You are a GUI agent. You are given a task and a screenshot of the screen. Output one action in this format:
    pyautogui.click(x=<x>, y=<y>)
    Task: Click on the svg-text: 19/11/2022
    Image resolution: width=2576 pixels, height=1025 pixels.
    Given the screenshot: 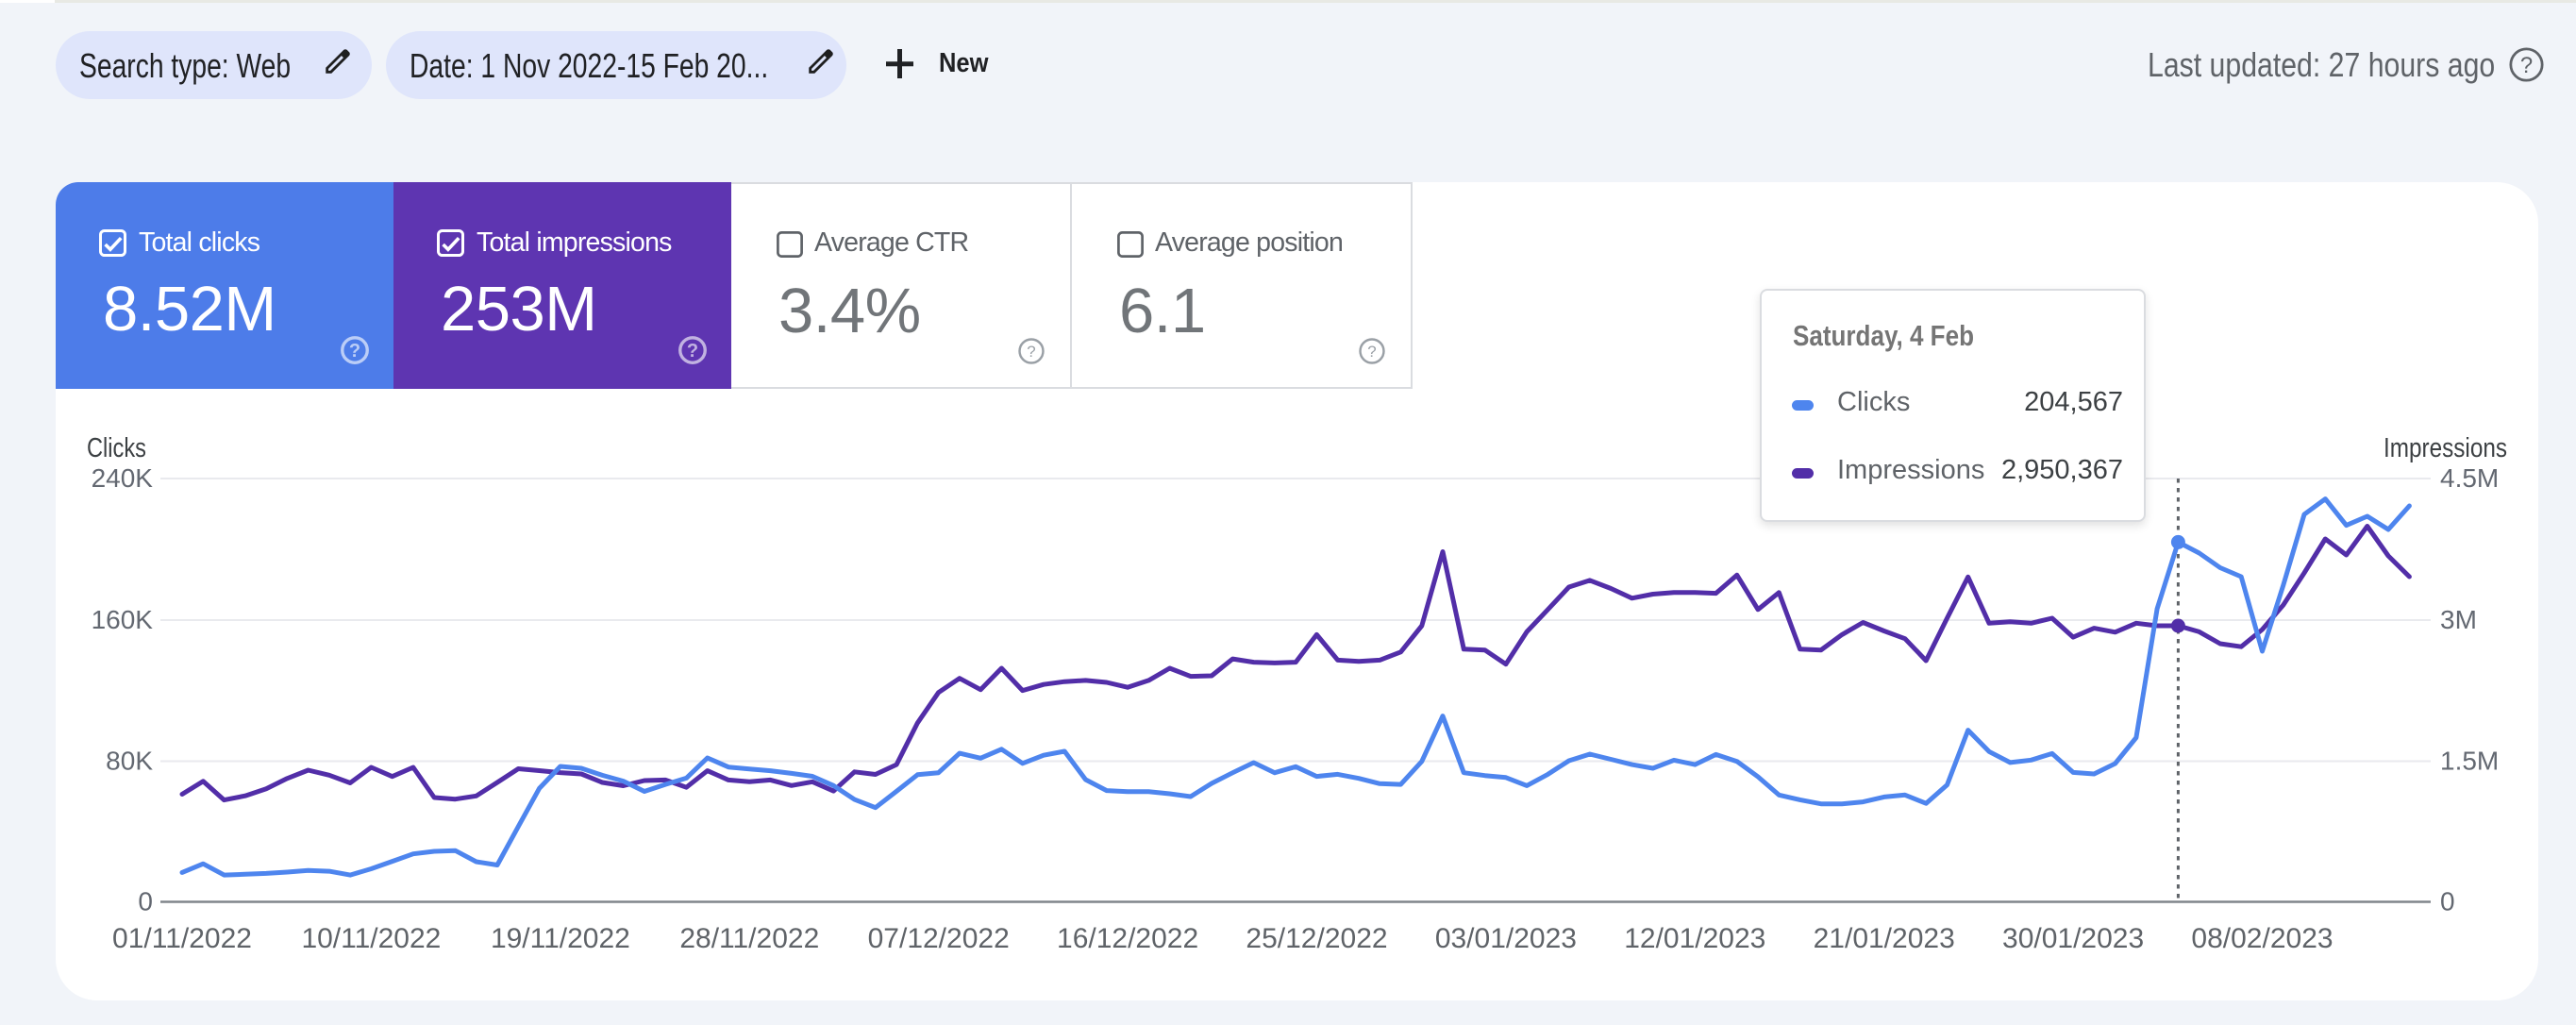 What is the action you would take?
    pyautogui.click(x=560, y=938)
    